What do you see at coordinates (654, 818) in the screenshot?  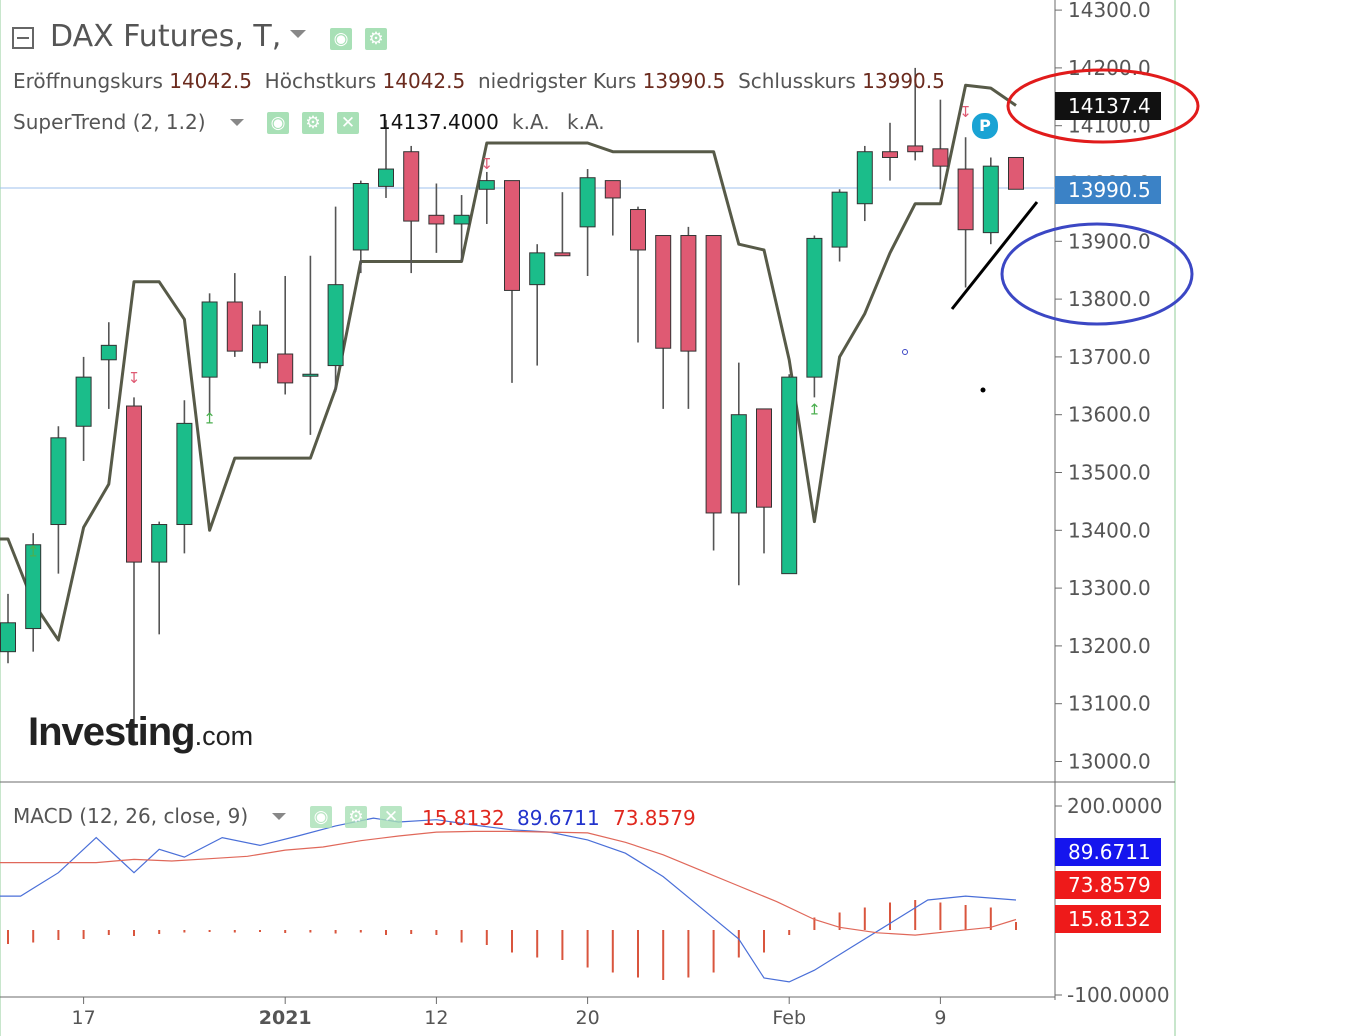 I see `macd-signal-value: 73.8579` at bounding box center [654, 818].